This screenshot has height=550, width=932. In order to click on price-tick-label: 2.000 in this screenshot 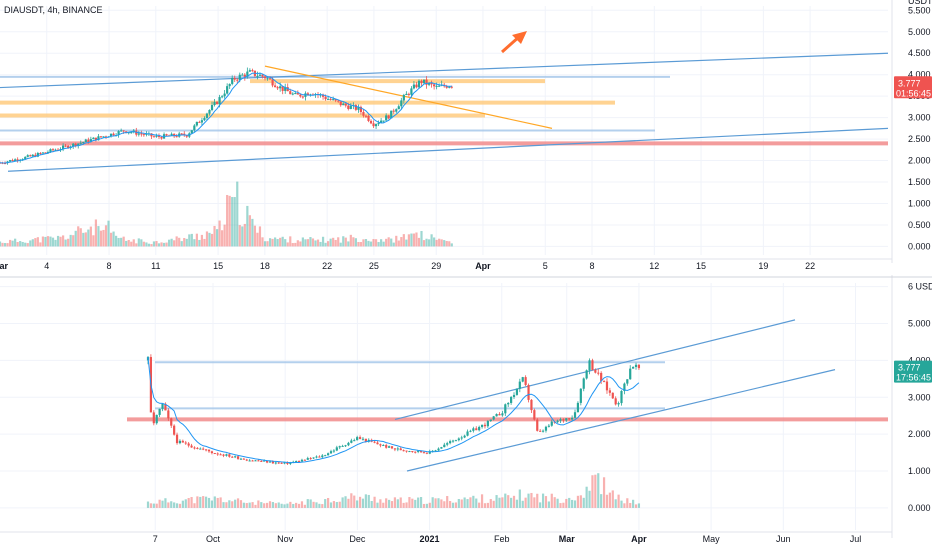, I will do `click(919, 161)`.